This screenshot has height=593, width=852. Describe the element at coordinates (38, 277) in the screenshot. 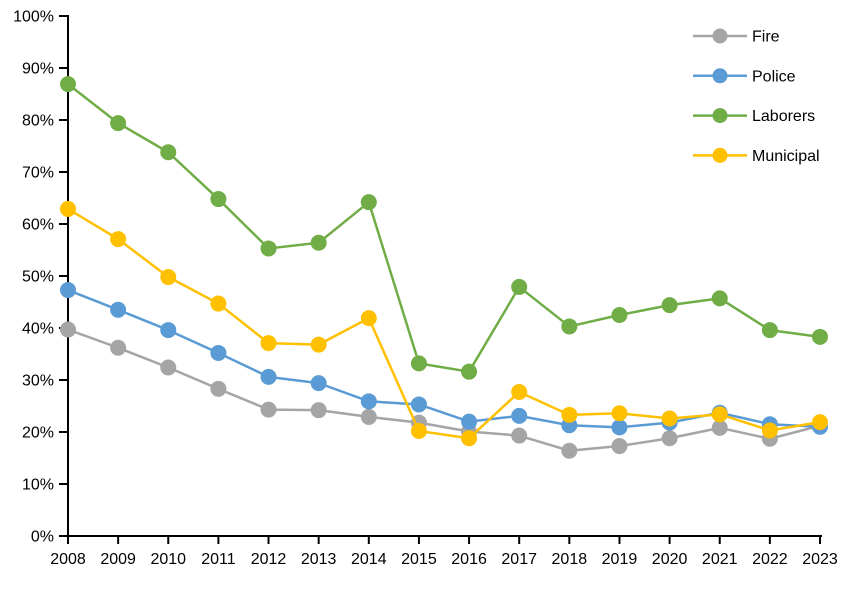

I see `y-axis-tick-label: 50%` at that location.